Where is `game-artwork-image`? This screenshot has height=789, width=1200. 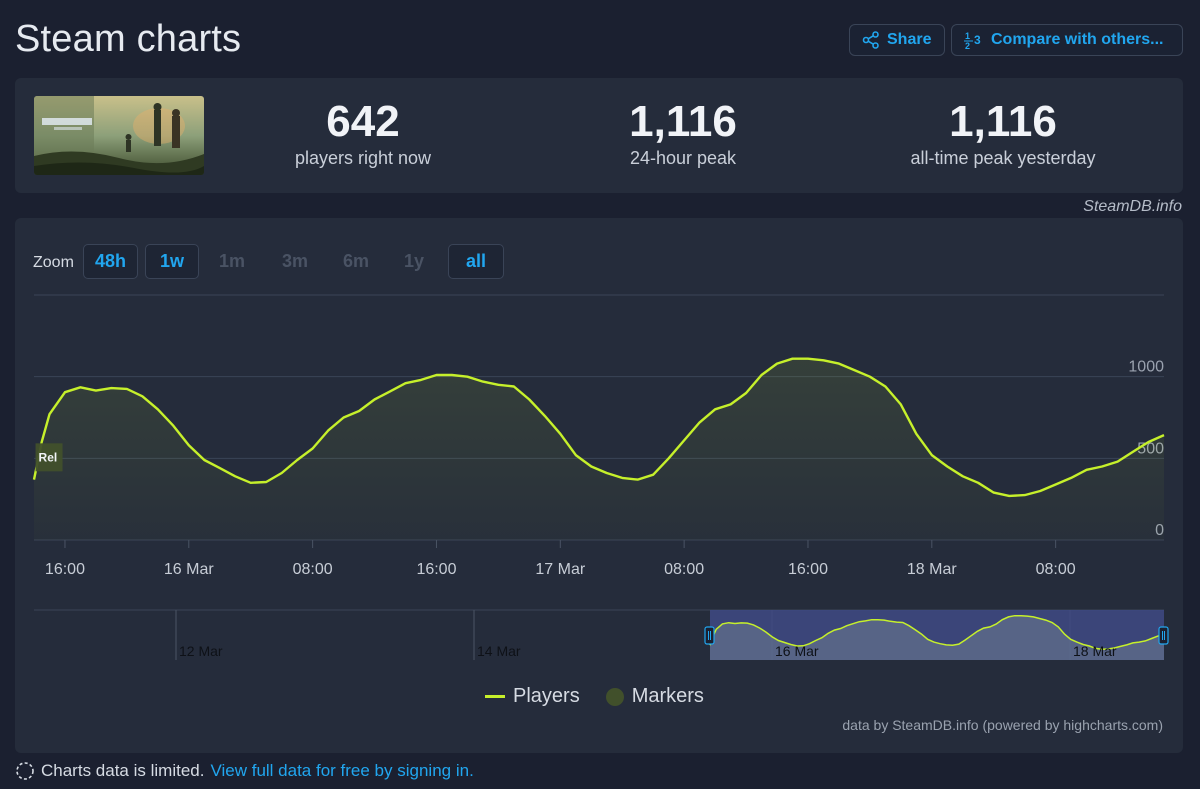 game-artwork-image is located at coordinates (119, 135).